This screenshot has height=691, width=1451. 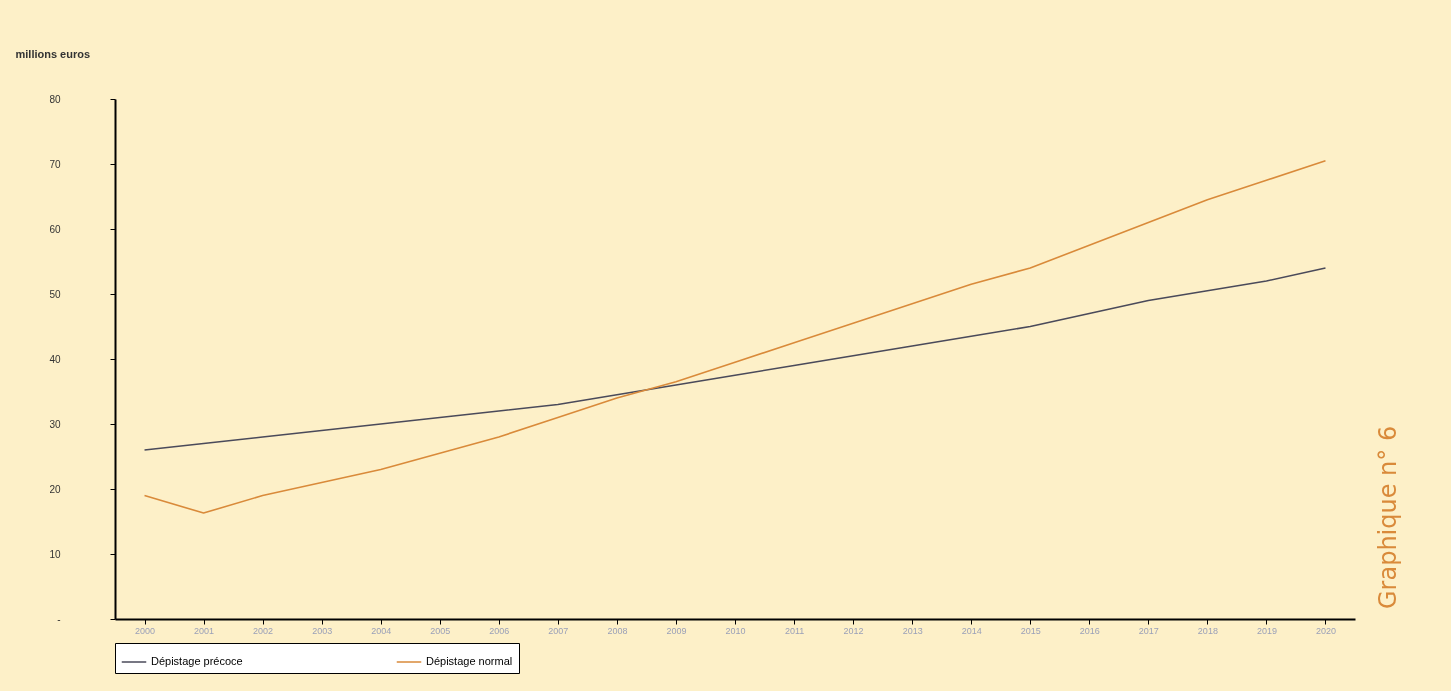 What do you see at coordinates (55, 229) in the screenshot?
I see `y-tick-label: 60` at bounding box center [55, 229].